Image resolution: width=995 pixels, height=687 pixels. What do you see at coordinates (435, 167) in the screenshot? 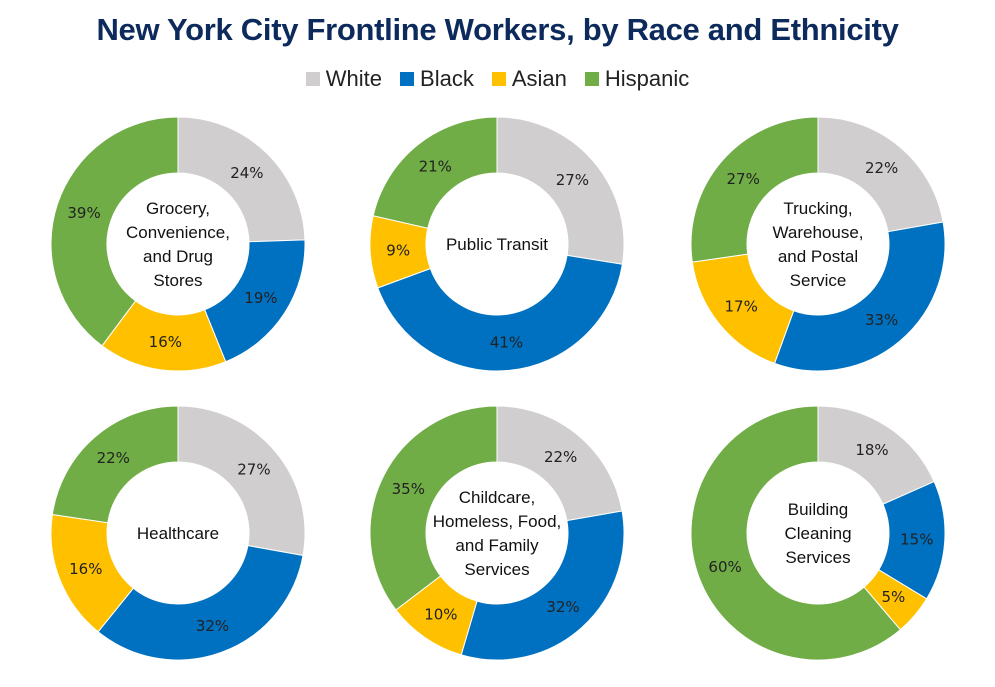
I see `data-label-hispanic: 21%` at bounding box center [435, 167].